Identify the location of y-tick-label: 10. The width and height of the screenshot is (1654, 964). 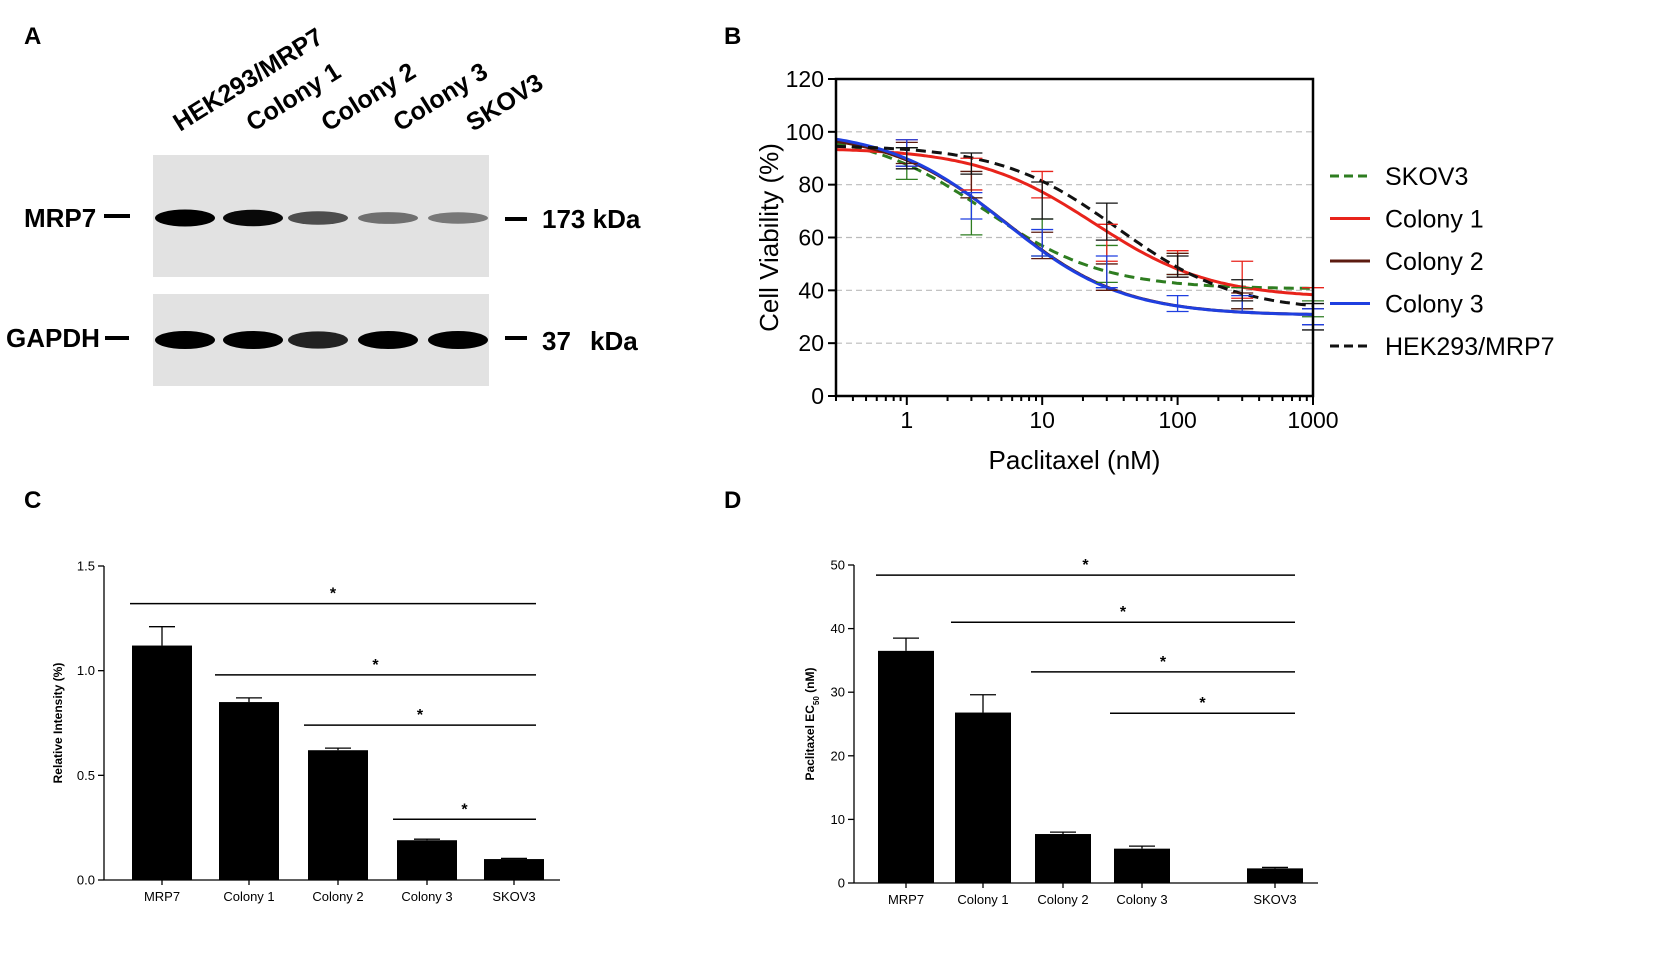
(838, 819).